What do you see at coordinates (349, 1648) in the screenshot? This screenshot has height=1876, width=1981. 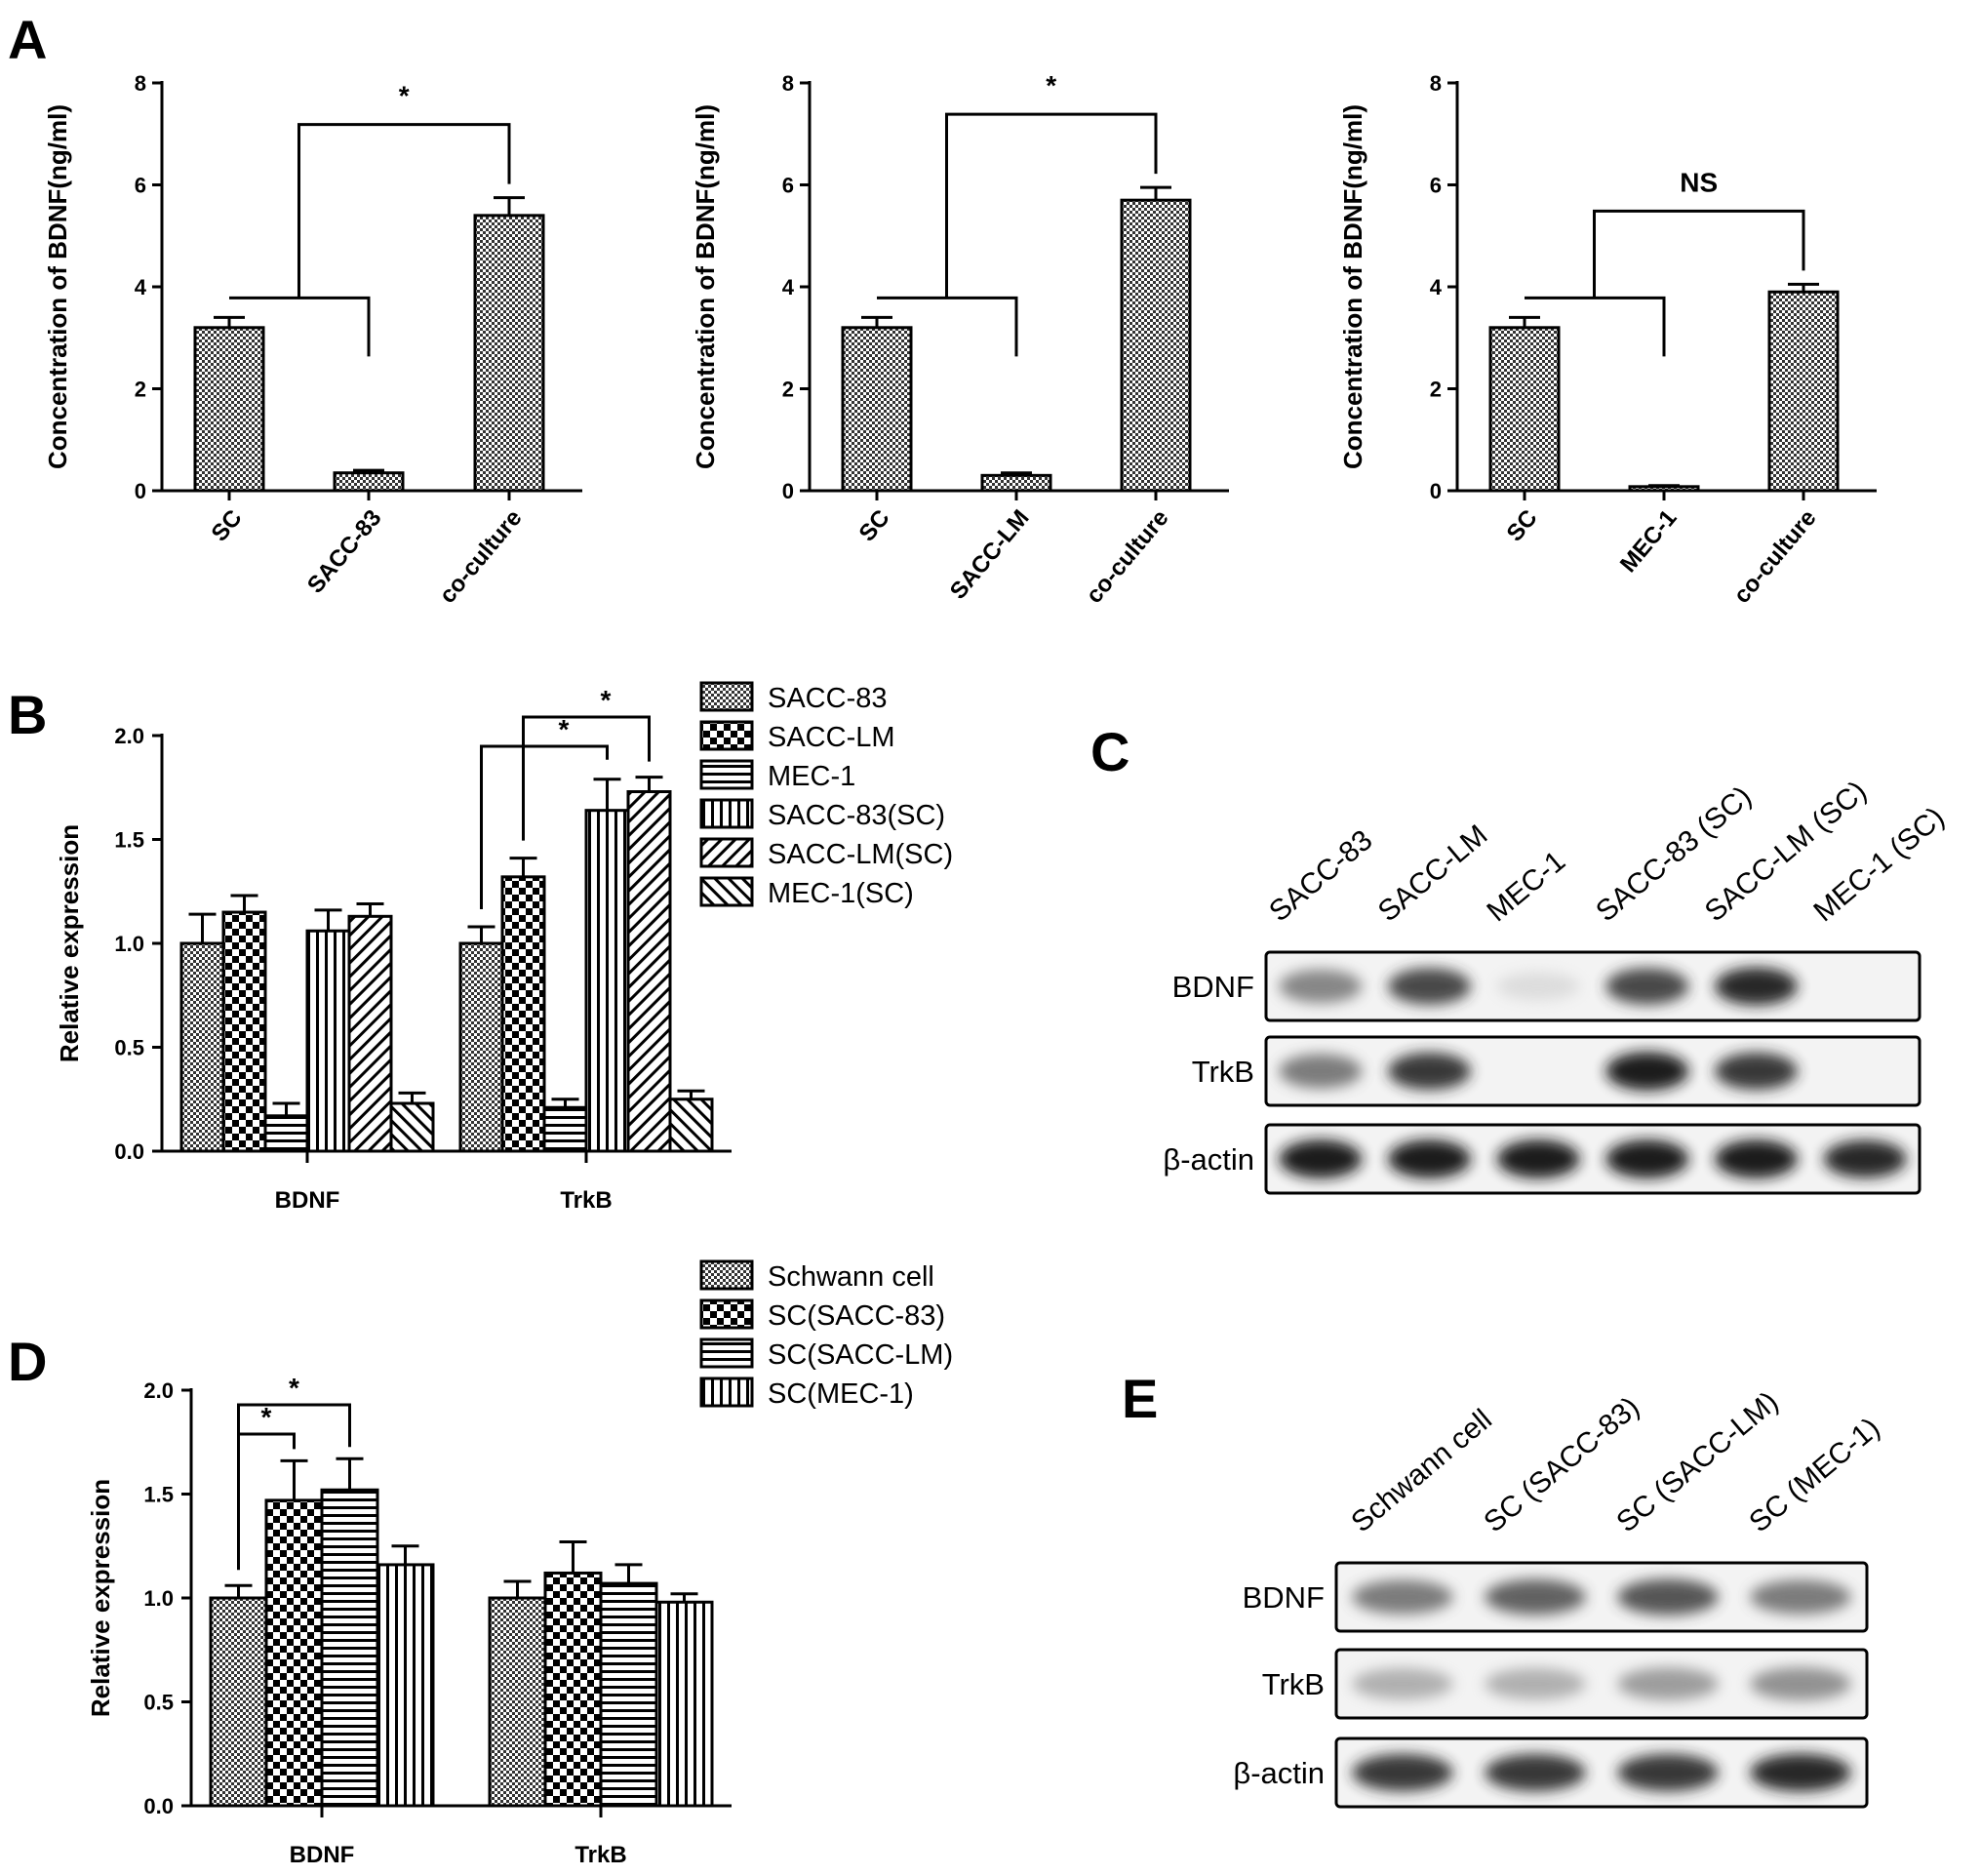 I see `bar-bdnf-sc-sacc-lm` at bounding box center [349, 1648].